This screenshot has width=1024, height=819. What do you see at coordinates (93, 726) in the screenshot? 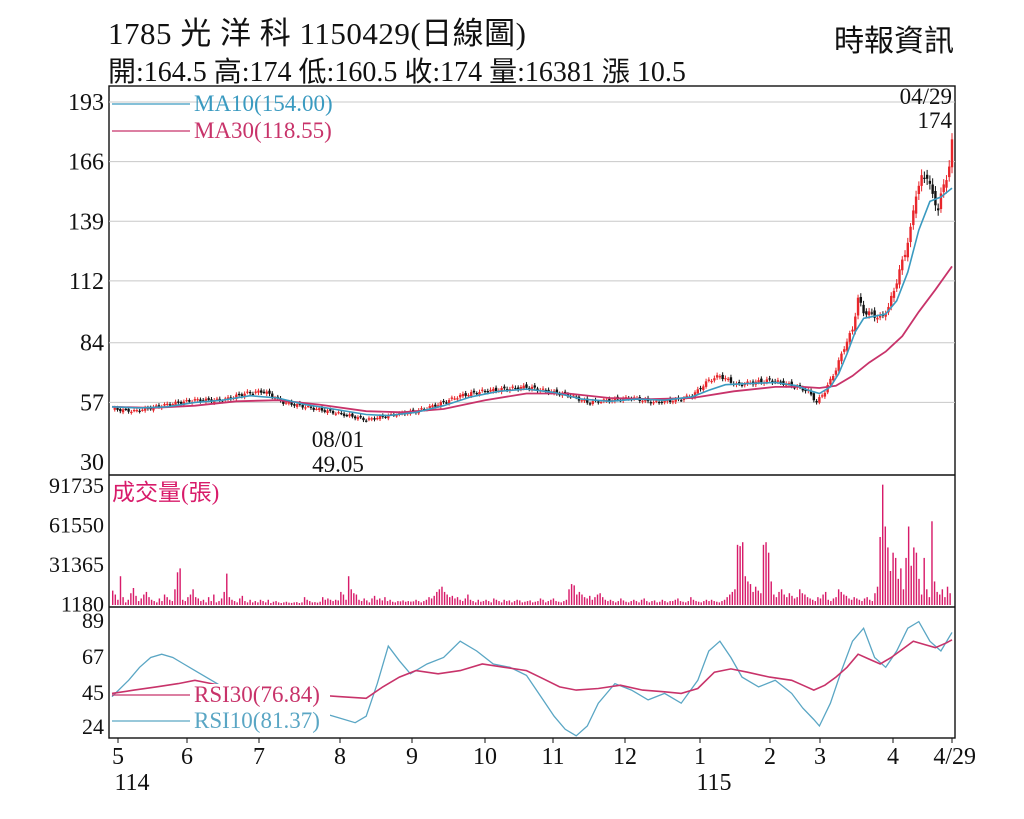
I see `rsi-tick-label: 24` at bounding box center [93, 726].